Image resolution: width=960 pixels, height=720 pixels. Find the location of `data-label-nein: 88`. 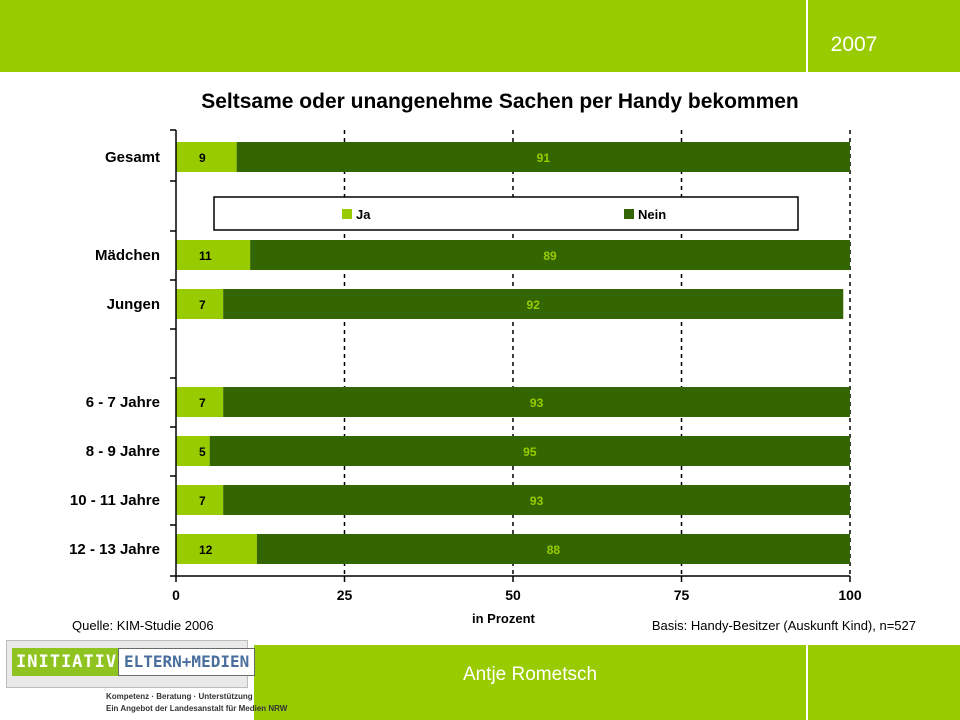

data-label-nein: 88 is located at coordinates (554, 550).